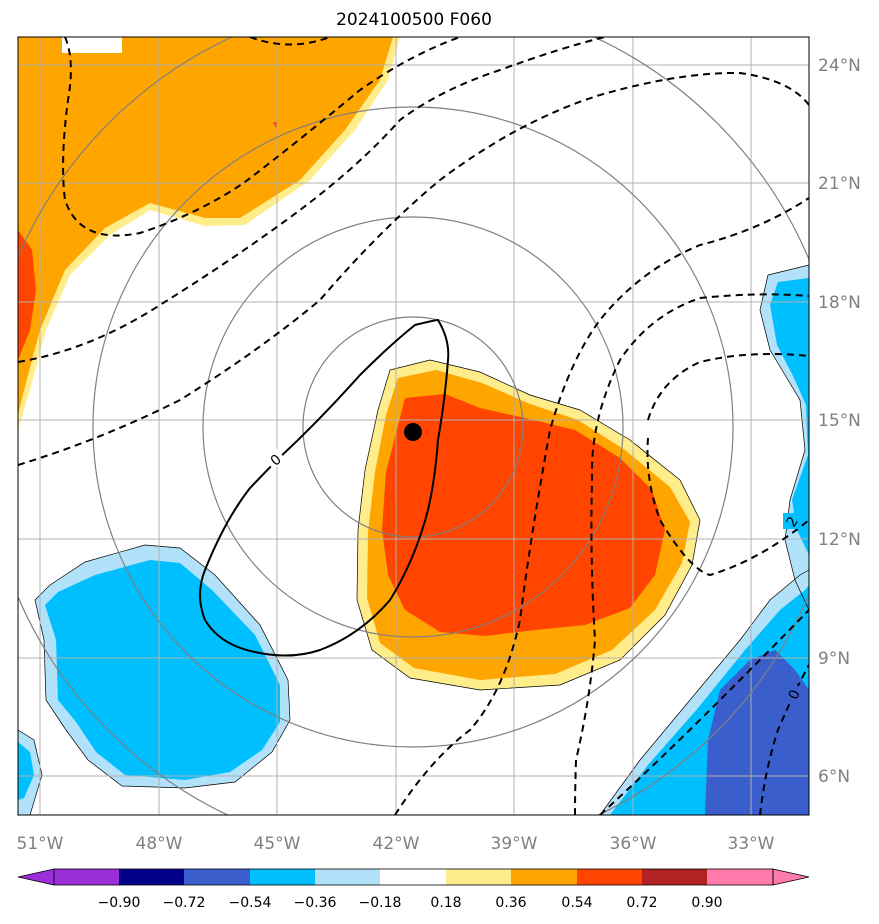 Image resolution: width=879 pixels, height=924 pixels. I want to click on lon-label: 33°W, so click(751, 844).